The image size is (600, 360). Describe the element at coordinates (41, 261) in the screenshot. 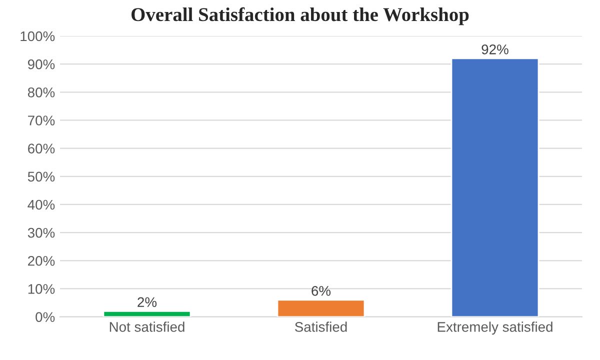

I see `y-tick-label: 20%` at that location.